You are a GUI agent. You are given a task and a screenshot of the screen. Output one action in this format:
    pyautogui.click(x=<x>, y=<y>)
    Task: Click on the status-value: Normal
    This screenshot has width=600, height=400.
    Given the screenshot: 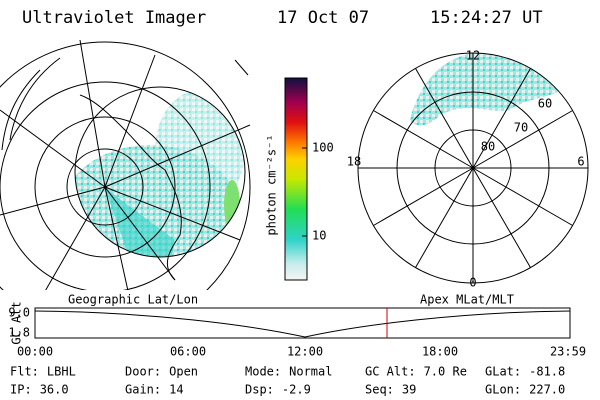 What is the action you would take?
    pyautogui.click(x=310, y=372)
    